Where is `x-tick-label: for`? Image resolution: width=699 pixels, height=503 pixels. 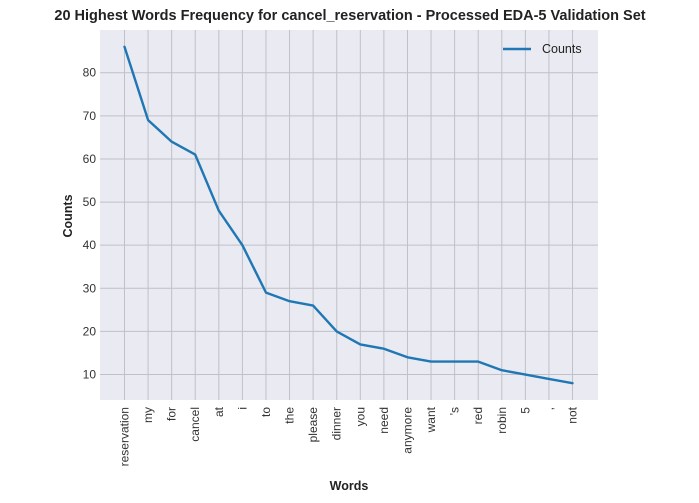
x-tick-label: for is located at coordinates (172, 414).